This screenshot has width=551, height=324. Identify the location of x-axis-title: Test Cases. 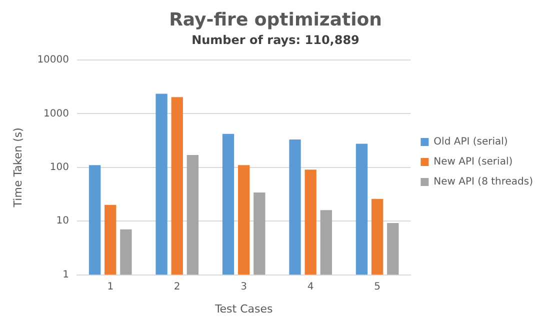
(244, 309).